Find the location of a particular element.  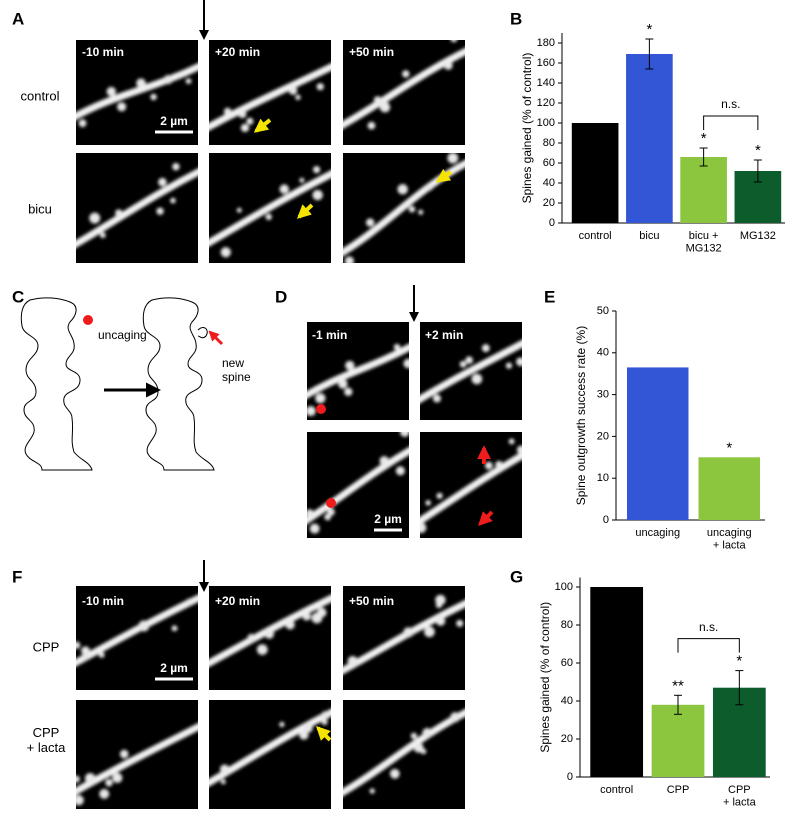

y-tick-label: 0 is located at coordinates (552, 223).